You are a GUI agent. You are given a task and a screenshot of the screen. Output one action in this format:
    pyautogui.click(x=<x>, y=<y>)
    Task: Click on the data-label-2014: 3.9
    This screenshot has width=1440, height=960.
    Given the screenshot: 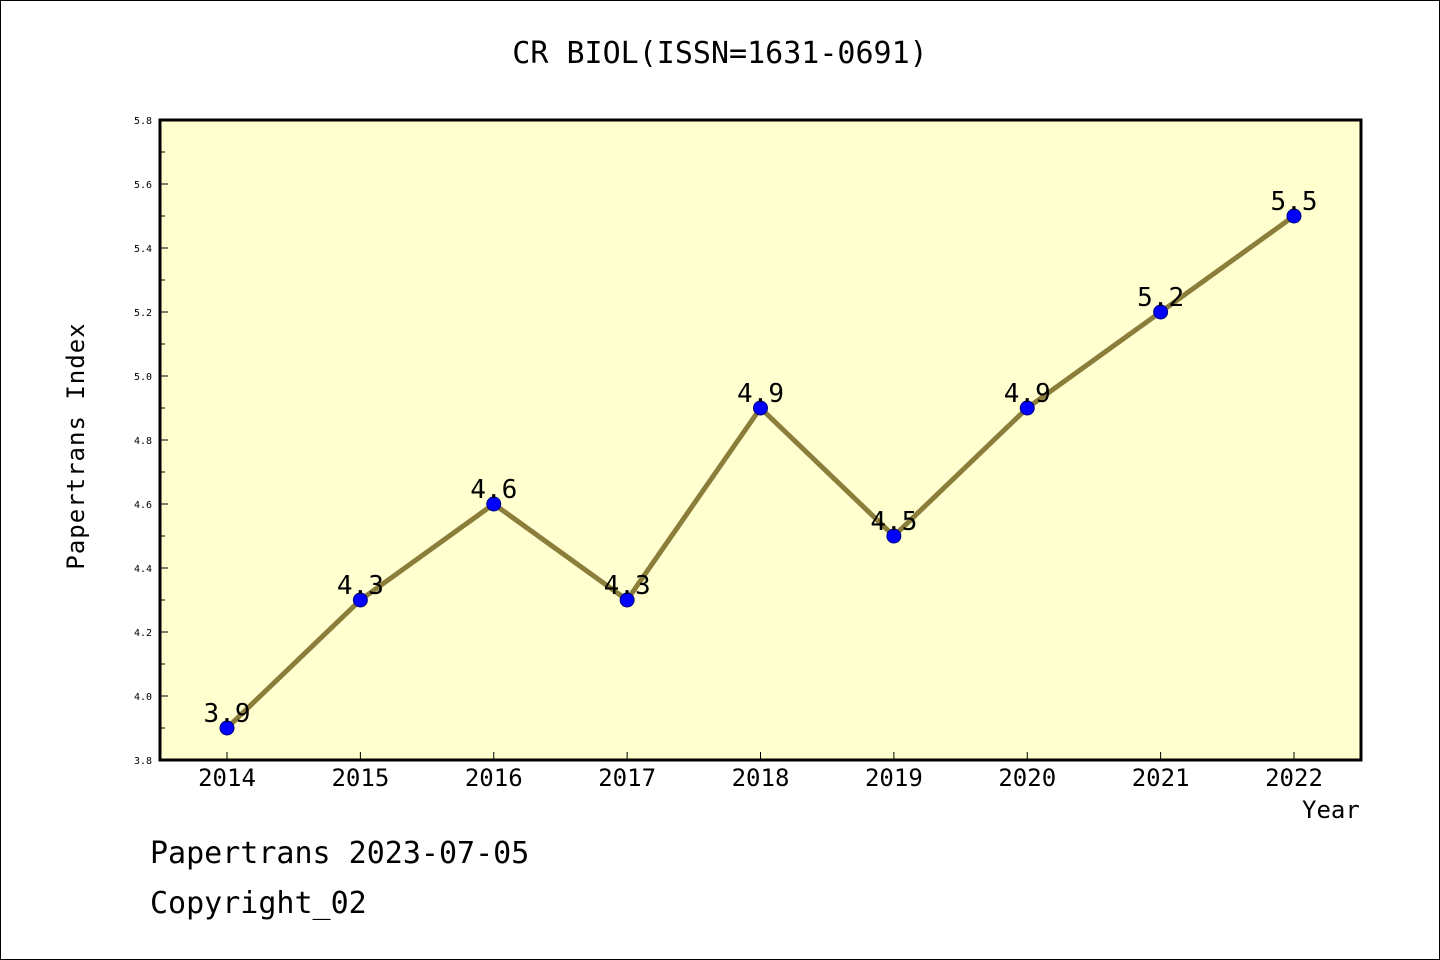 What is the action you would take?
    pyautogui.click(x=227, y=714)
    